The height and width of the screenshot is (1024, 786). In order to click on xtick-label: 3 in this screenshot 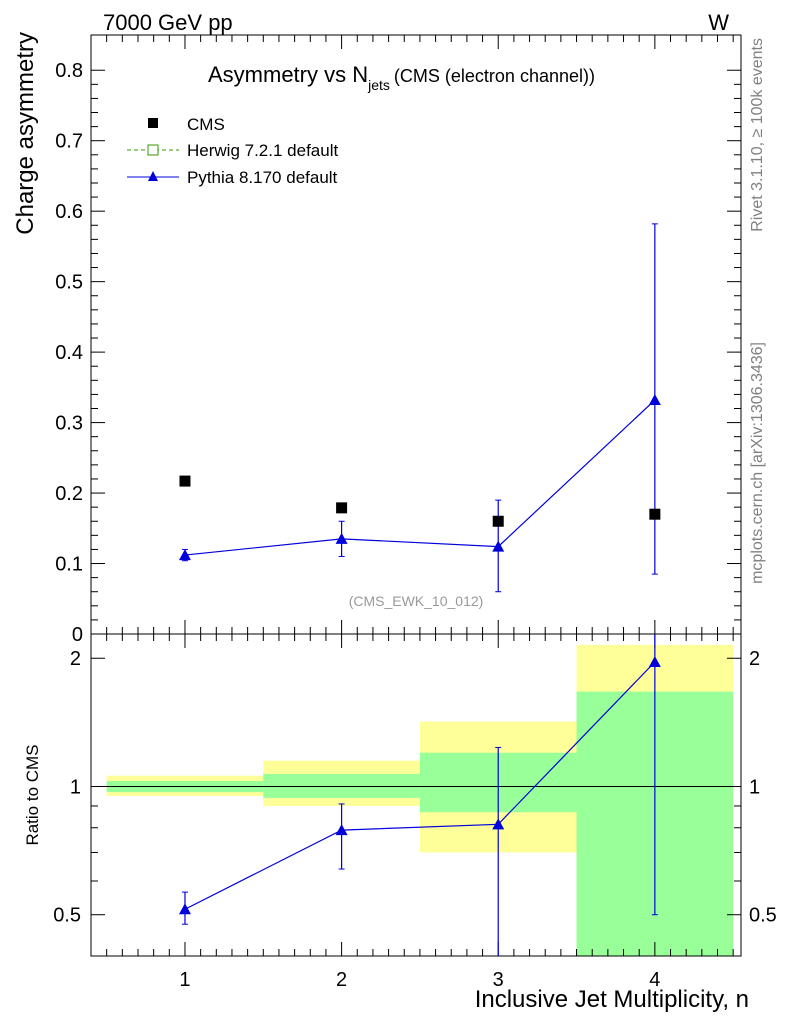, I will do `click(498, 980)`.